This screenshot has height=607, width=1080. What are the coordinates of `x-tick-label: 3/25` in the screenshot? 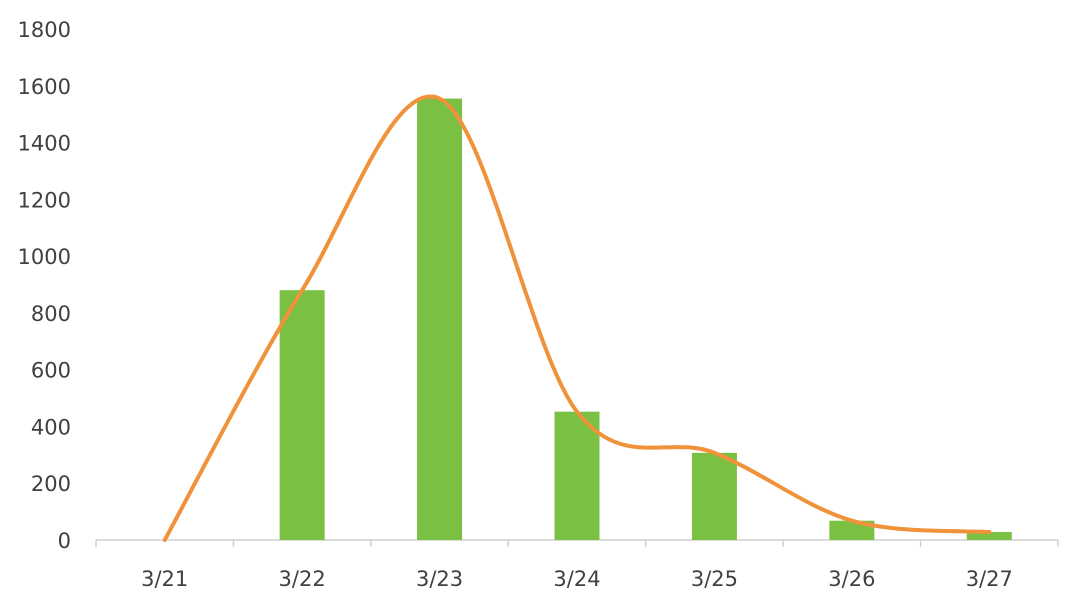 It's located at (714, 579).